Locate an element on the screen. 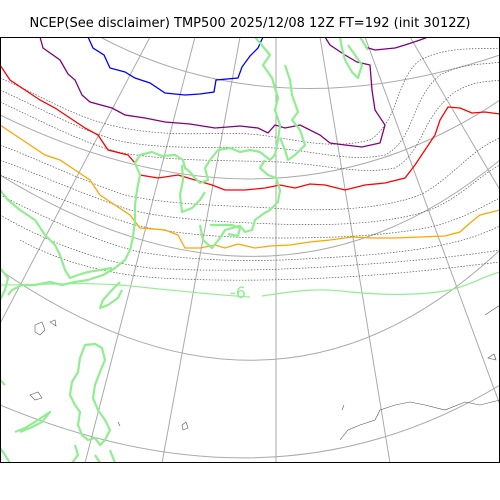 Image resolution: width=500 pixels, height=500 pixels. isotherm-purple-top is located at coordinates (396, 44).